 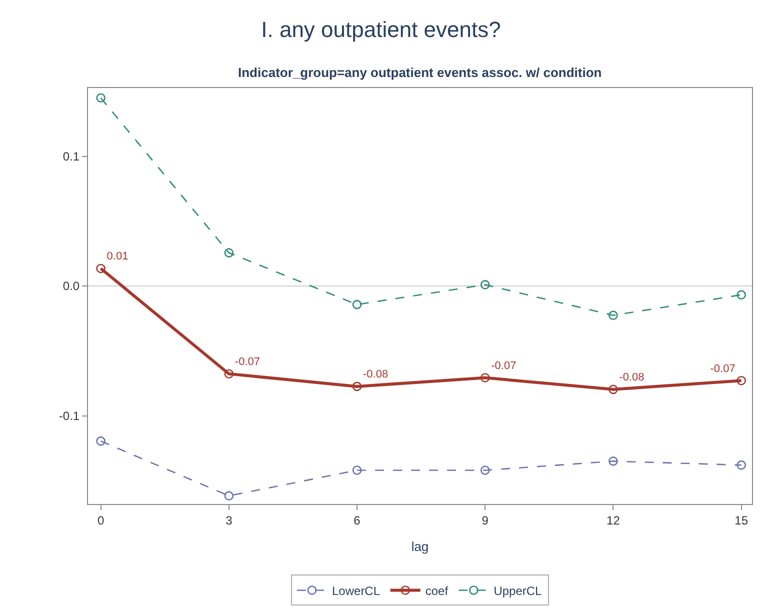 What do you see at coordinates (71, 286) in the screenshot?
I see `y-tick-label: 0.0` at bounding box center [71, 286].